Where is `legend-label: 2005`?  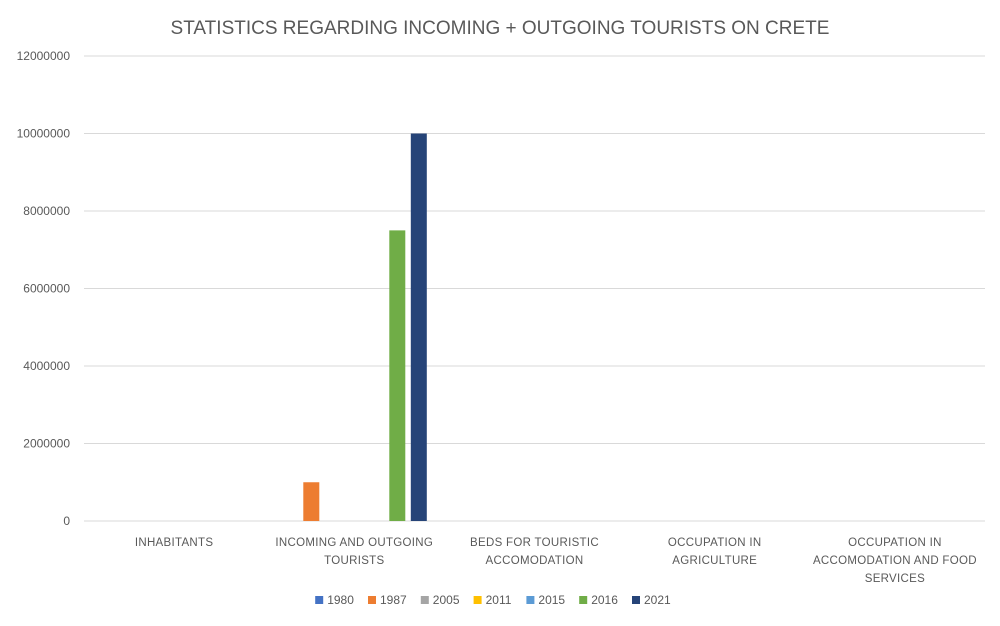
legend-label: 2005 is located at coordinates (446, 600).